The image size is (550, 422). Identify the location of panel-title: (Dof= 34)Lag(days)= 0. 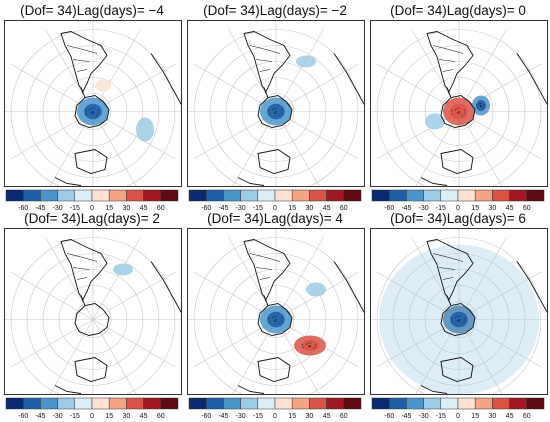
(458, 10).